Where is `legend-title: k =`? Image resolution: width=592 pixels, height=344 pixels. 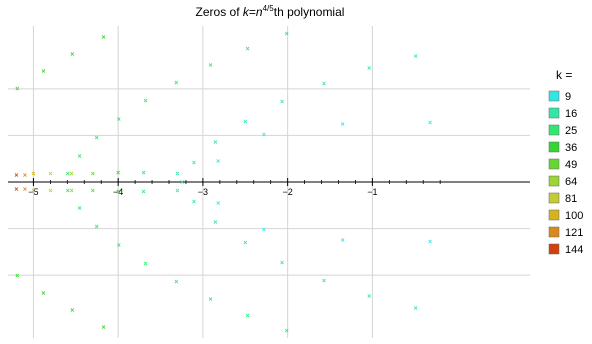
legend-title: k = is located at coordinates (564, 75).